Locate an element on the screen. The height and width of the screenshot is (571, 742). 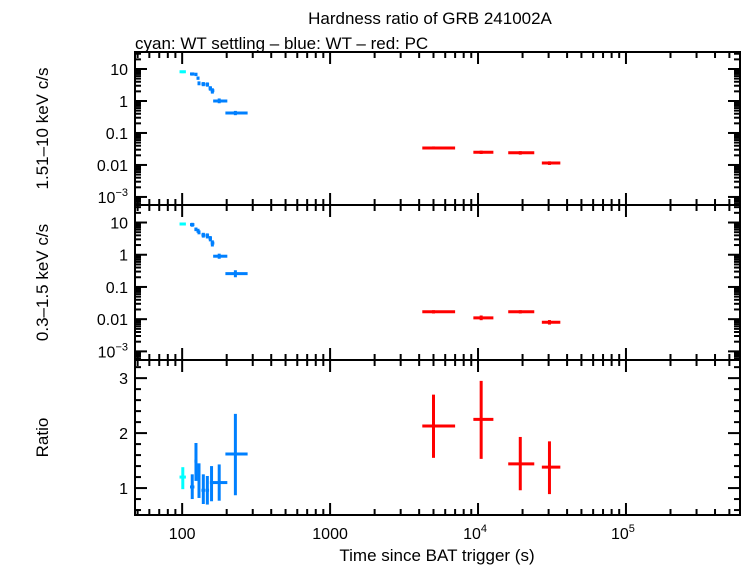
x-tick-label: 1000 is located at coordinates (330, 534).